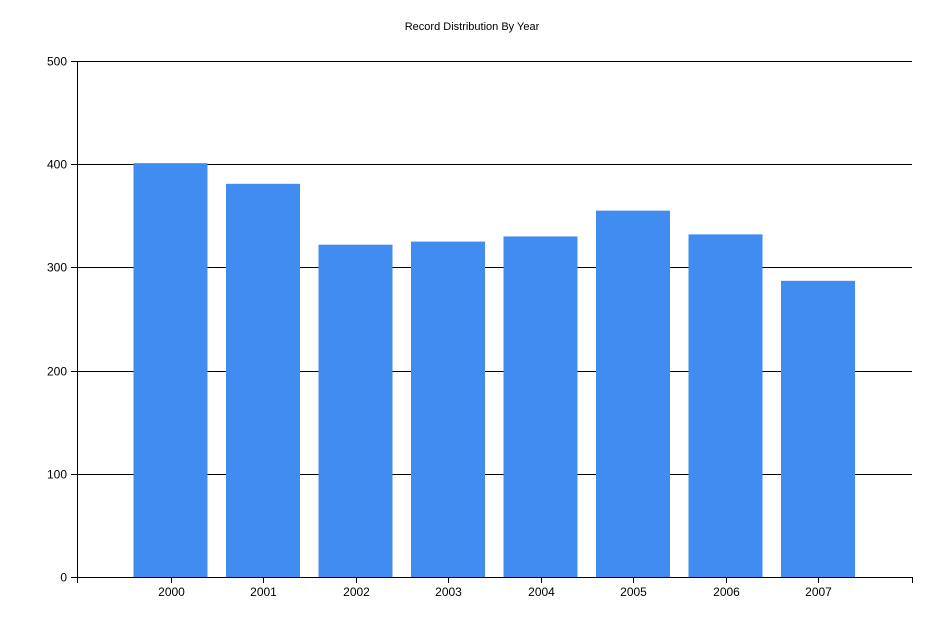 The image size is (945, 630). I want to click on x-tick-label-2005: 2005, so click(633, 592).